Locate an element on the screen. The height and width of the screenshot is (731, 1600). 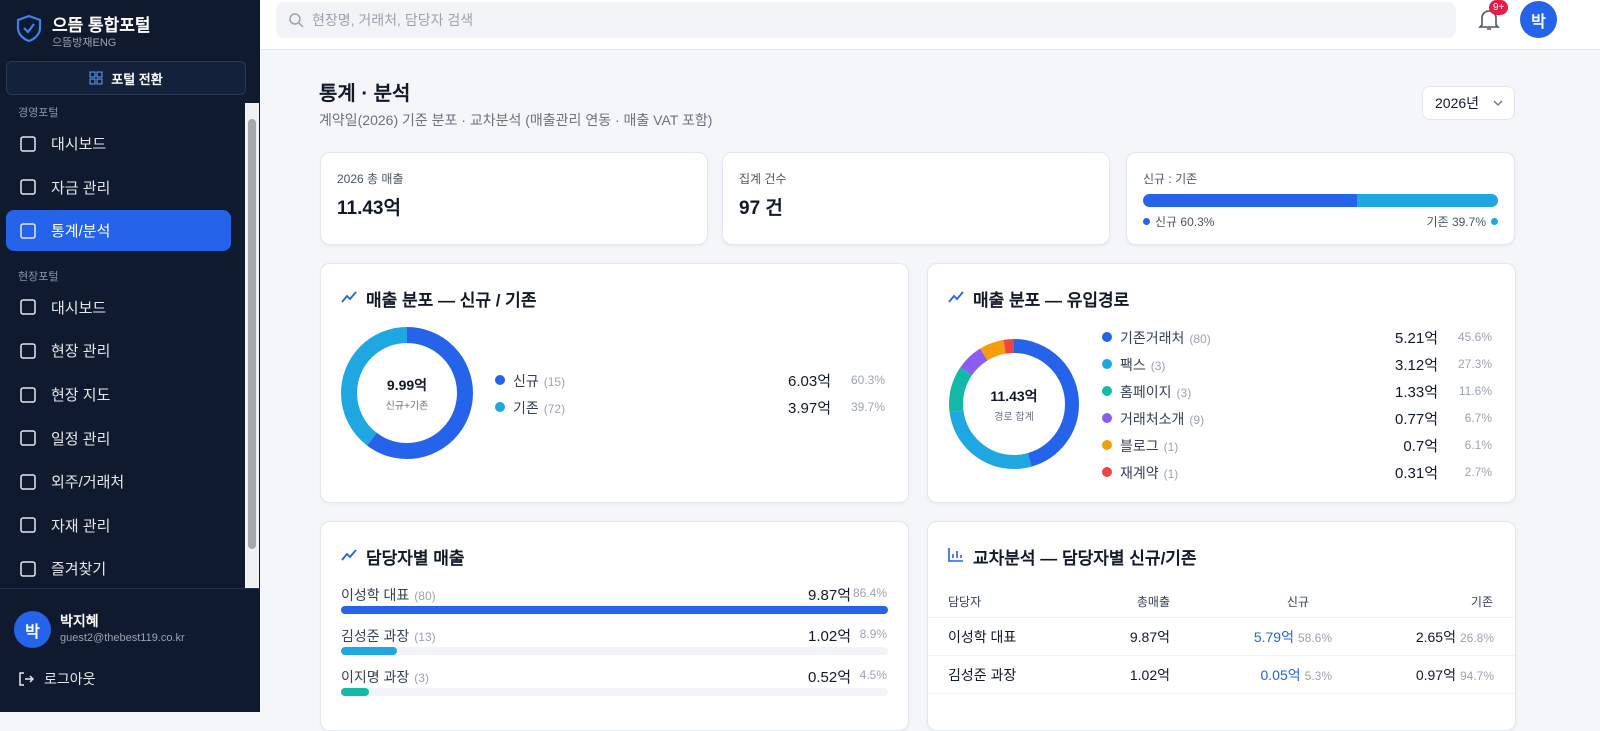
cell-total: 9.87억 is located at coordinates (1149, 637).